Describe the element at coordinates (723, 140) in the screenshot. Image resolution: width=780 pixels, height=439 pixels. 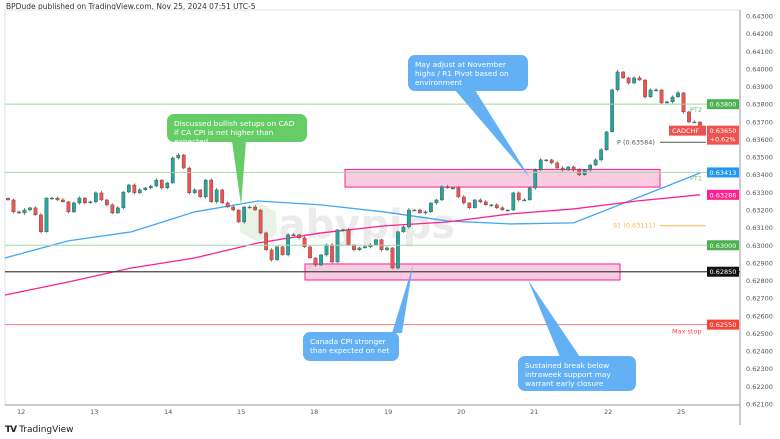
I see `price-change-label: +0.62%` at that location.